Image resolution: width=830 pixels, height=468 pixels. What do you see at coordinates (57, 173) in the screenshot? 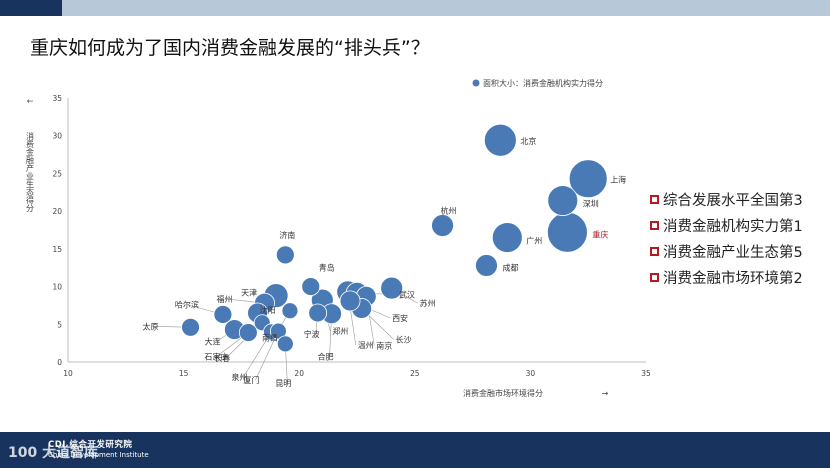
I see `y-tick-label: 25` at bounding box center [57, 173].